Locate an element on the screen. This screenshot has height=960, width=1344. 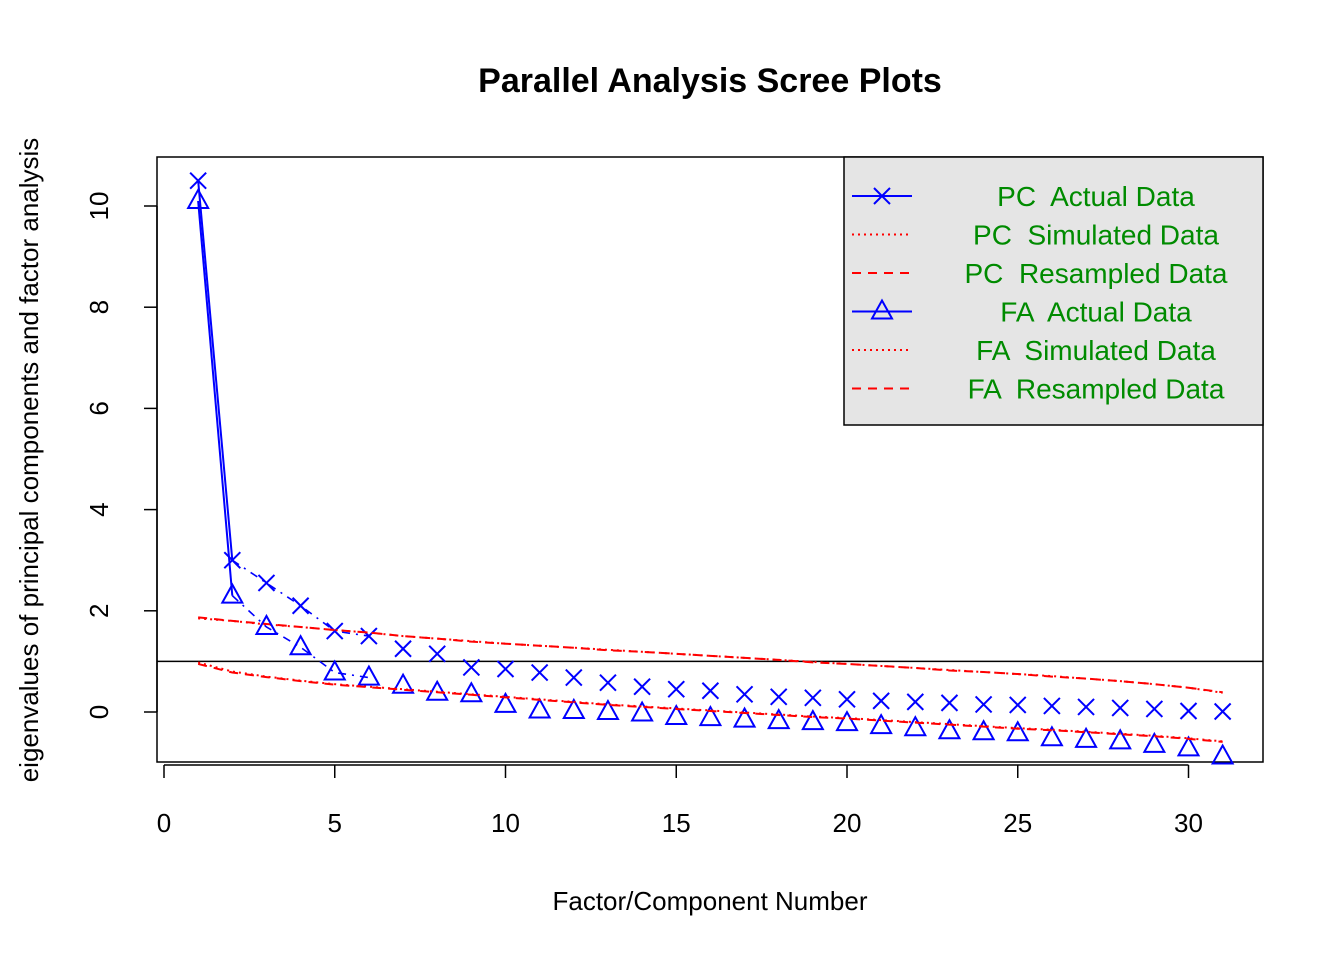
legend-label-pc-resampled-data: PC Resampled Data is located at coordinates (1095, 273).